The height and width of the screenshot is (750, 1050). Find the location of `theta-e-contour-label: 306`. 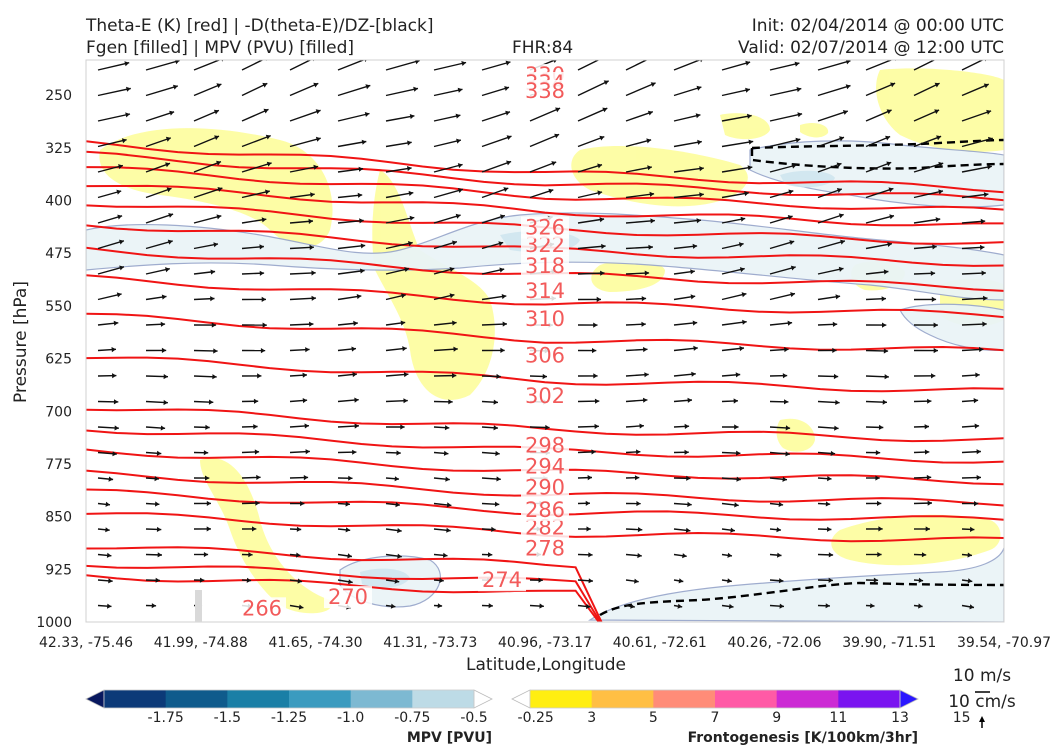

theta-e-contour-label: 306 is located at coordinates (545, 355).